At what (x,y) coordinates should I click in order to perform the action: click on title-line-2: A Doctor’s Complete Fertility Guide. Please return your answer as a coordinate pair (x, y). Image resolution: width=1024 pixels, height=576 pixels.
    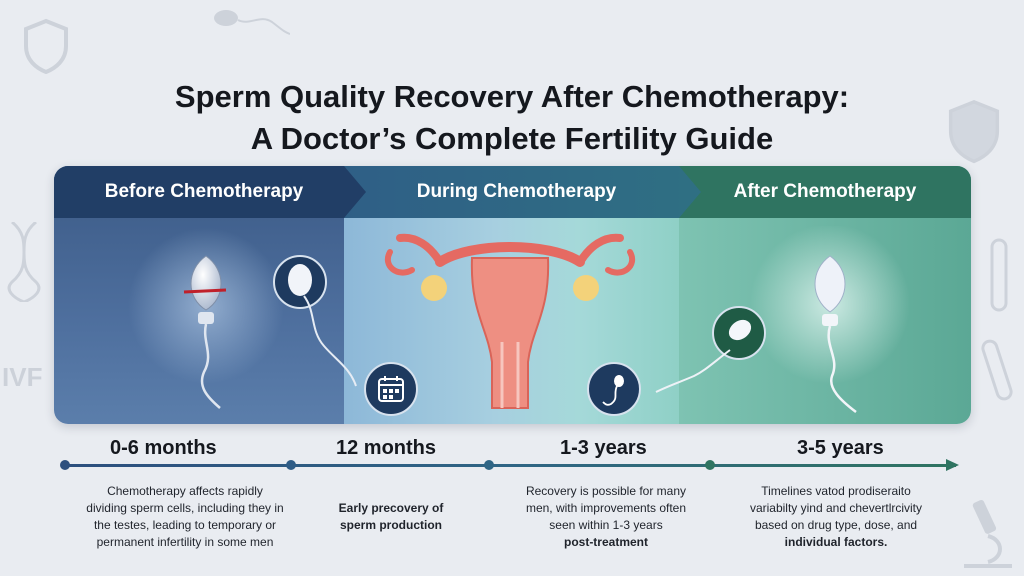
    Looking at the image, I should click on (512, 138).